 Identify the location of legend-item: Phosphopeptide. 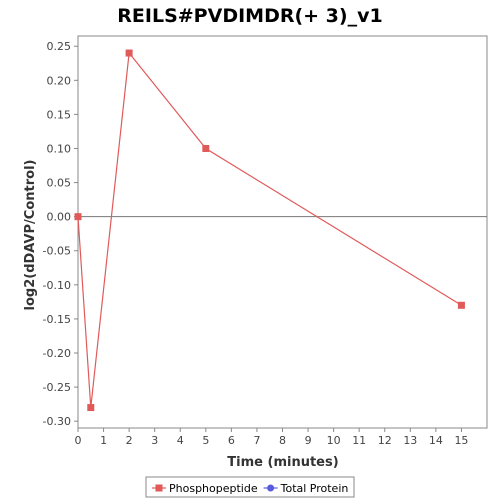
(205, 488).